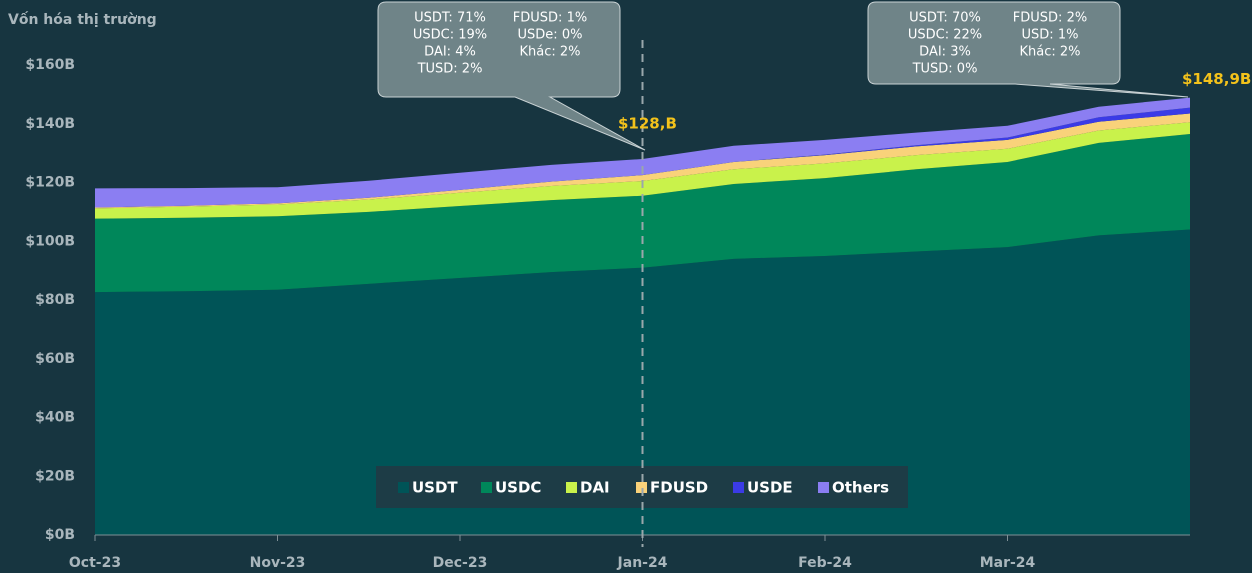 This screenshot has width=1252, height=573. What do you see at coordinates (647, 124) in the screenshot?
I see `annotation-label: $128,B` at bounding box center [647, 124].